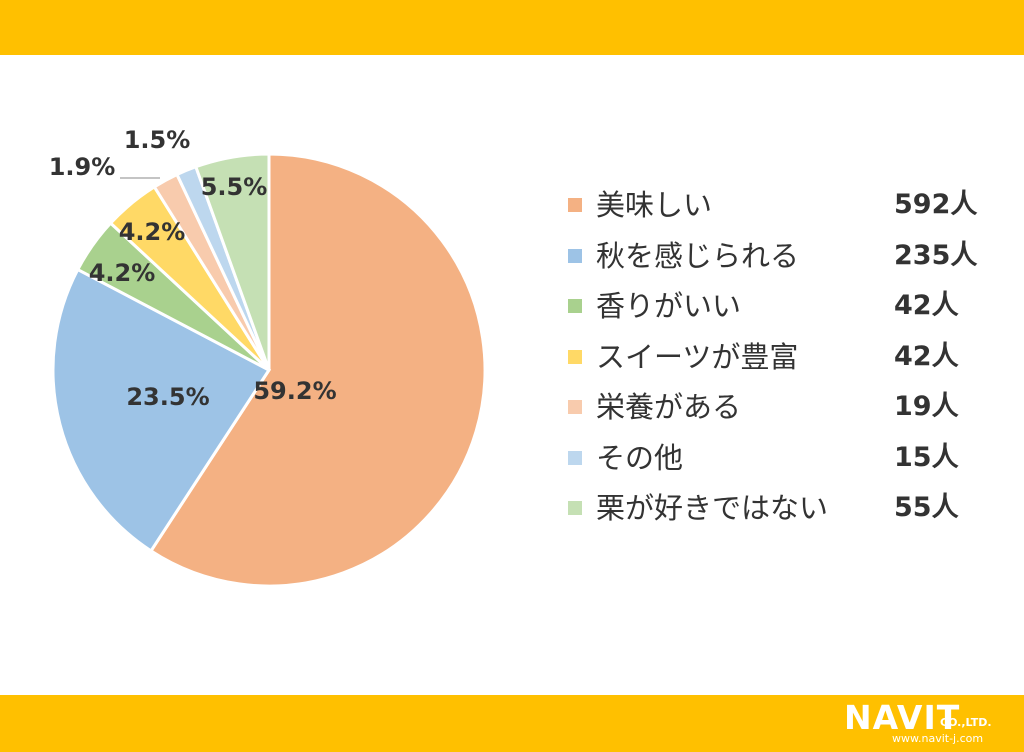 Image resolution: width=1024 pixels, height=752 pixels. I want to click on logo-url: www.navit-j.com, so click(938, 738).